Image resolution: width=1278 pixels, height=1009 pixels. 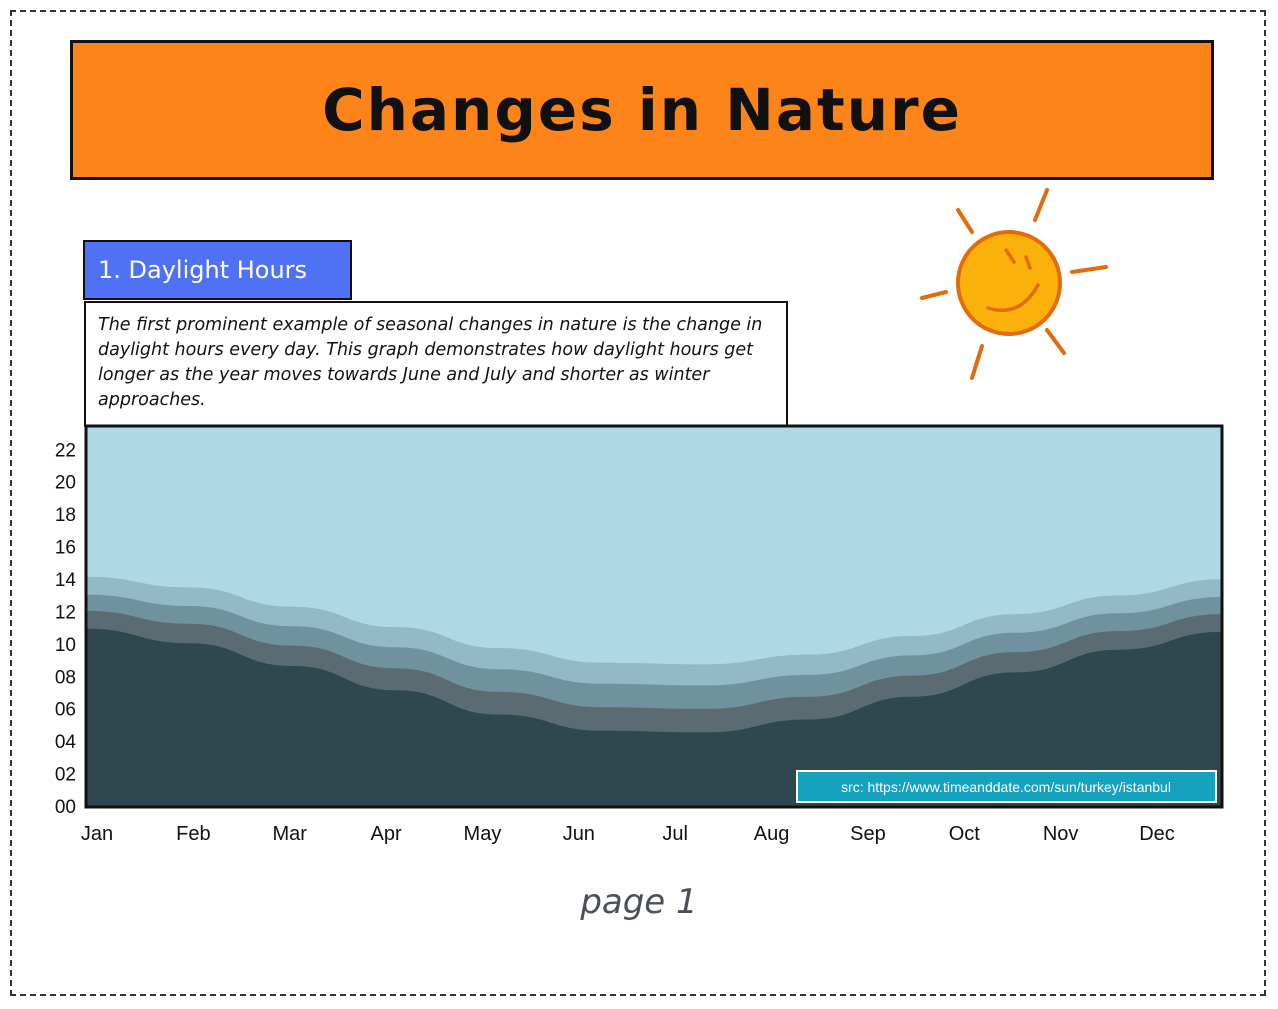 What do you see at coordinates (203, 270) in the screenshot?
I see `section-label: 1. Daylight Hours` at bounding box center [203, 270].